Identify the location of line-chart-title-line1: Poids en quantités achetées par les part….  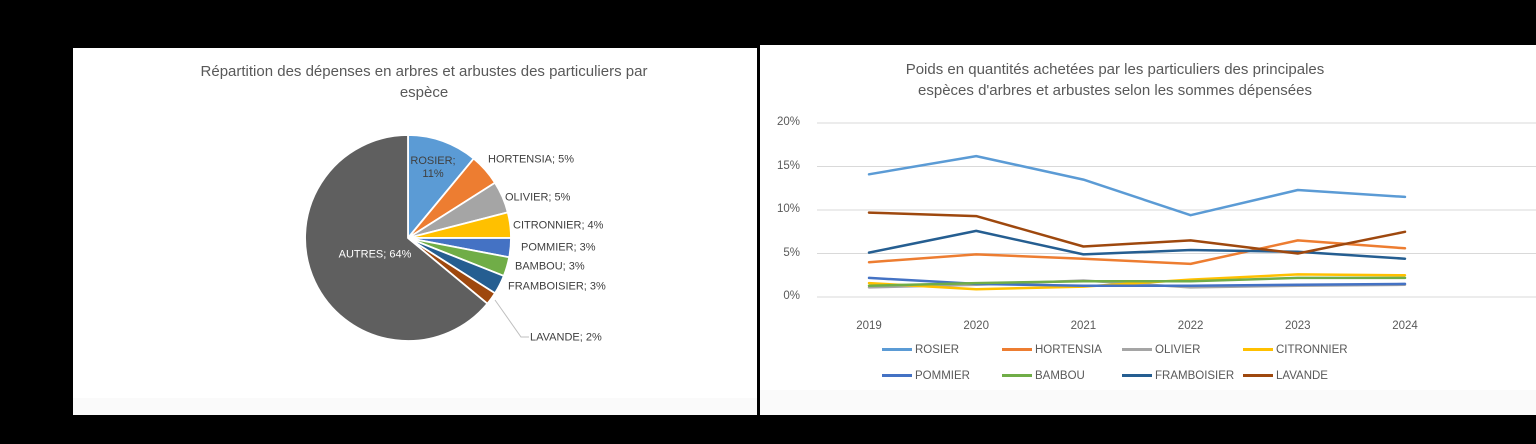
(1115, 69).